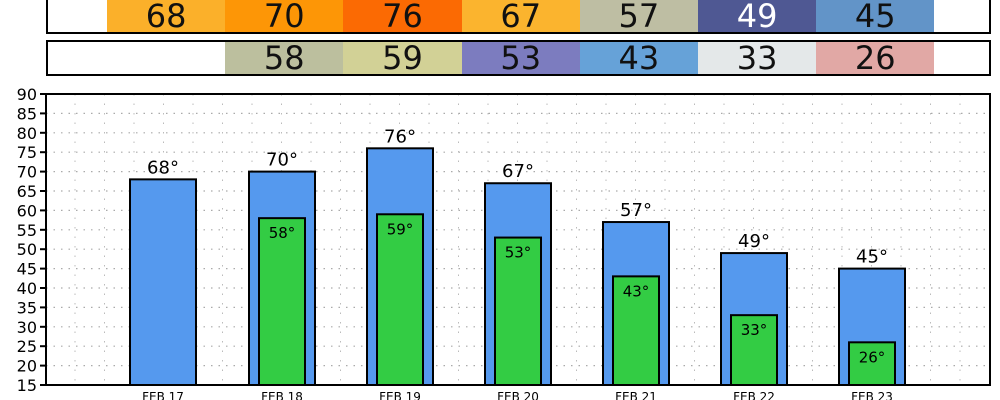 The image size is (1000, 400). I want to click on y-tick-label: 45, so click(27, 269).